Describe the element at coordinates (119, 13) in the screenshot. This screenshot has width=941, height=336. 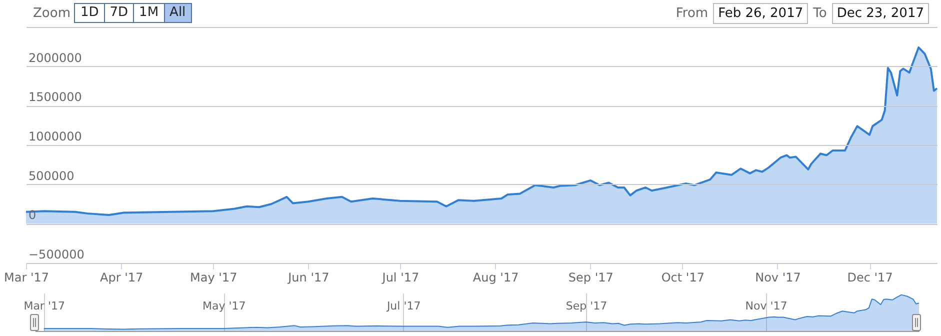
I see `zoom-button: 7D` at that location.